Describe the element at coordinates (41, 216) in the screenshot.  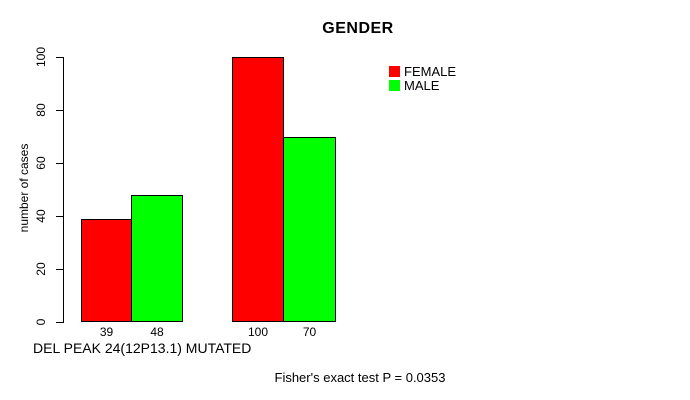
I see `y-tick-label: 40` at that location.